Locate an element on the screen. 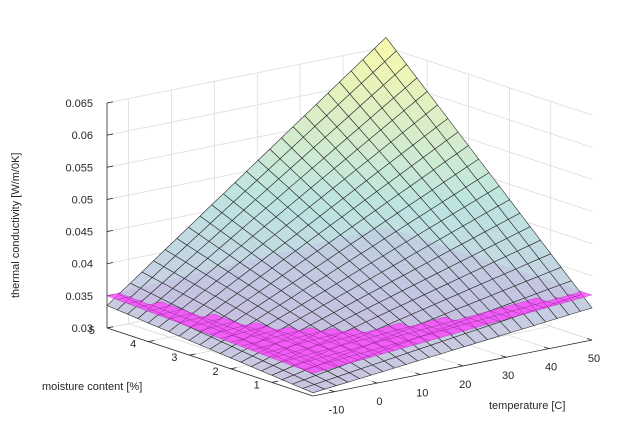  z-tick-label: 0.04 is located at coordinates (82, 265).